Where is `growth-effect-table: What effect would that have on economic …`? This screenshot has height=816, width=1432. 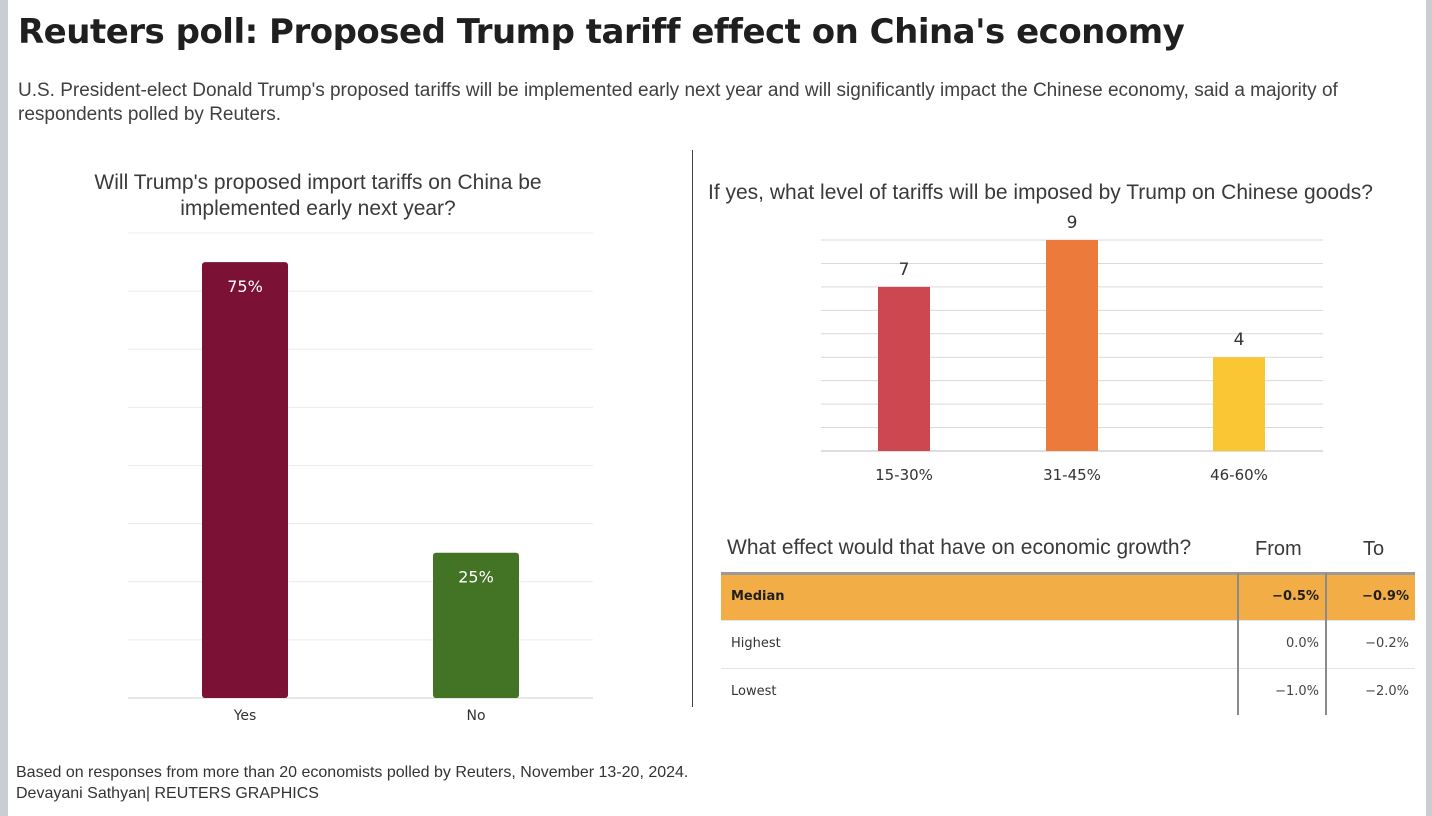
growth-effect-table: What effect would that have on economic … is located at coordinates (1068, 624).